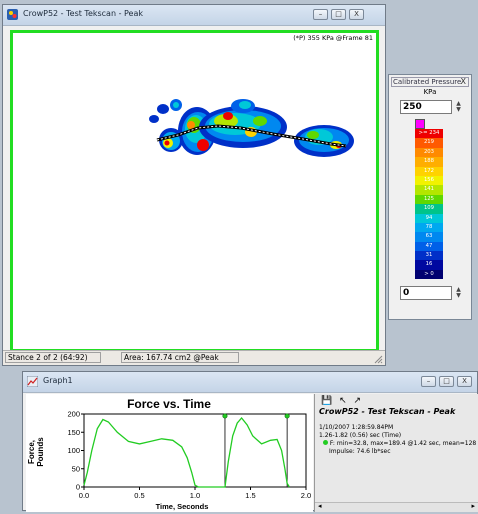  I want to click on scale-entry: 109, so click(429, 209).